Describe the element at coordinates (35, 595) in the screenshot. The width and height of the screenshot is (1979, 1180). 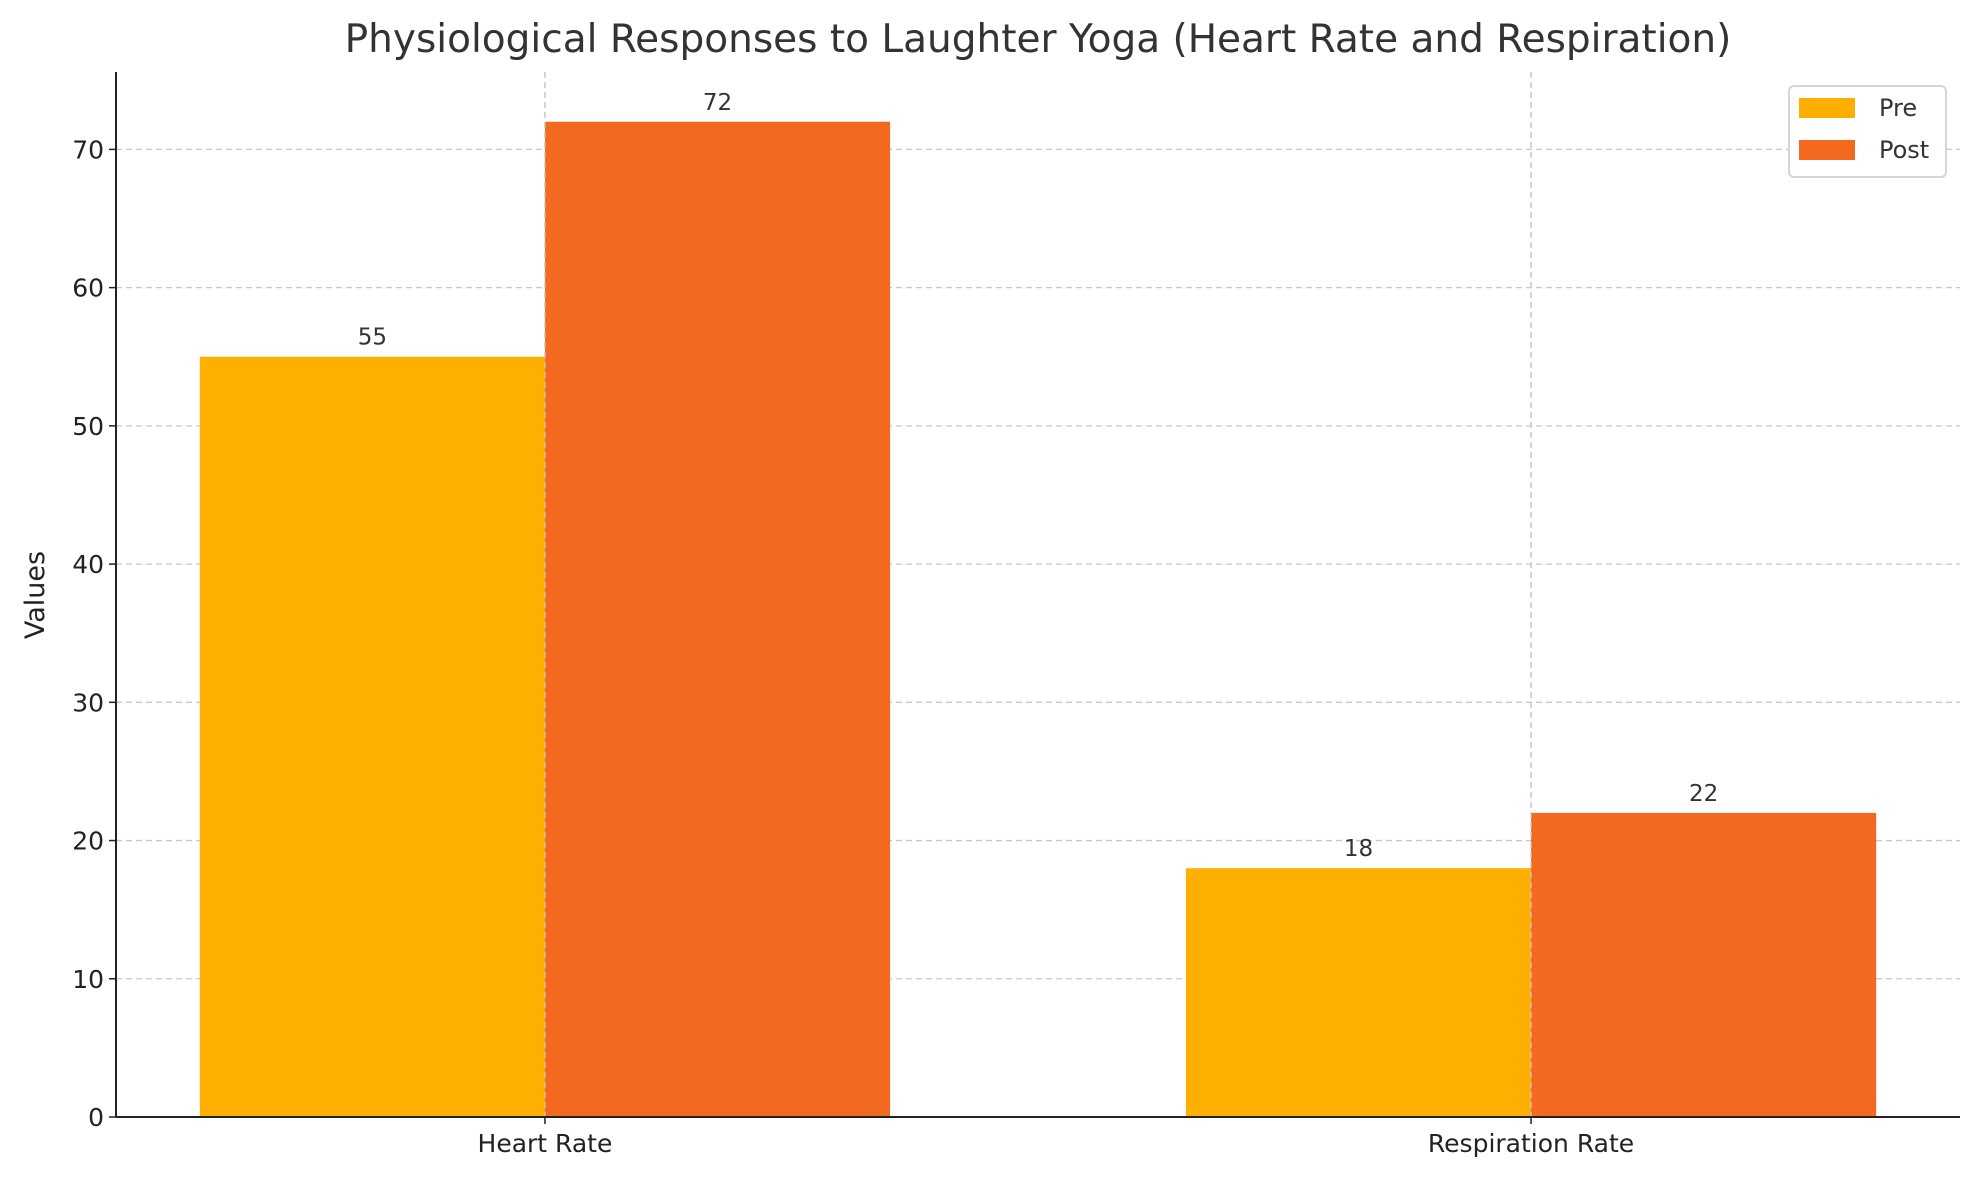
I see `y-axis-label: Values` at that location.